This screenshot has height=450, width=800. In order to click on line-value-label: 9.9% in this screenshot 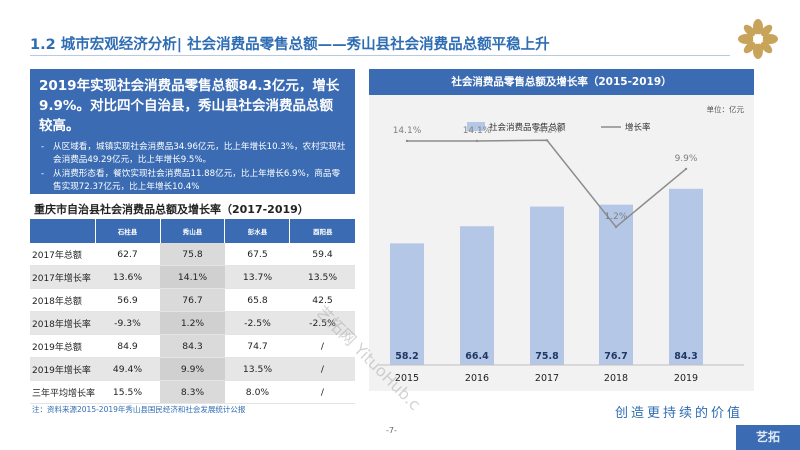, I will do `click(686, 159)`.